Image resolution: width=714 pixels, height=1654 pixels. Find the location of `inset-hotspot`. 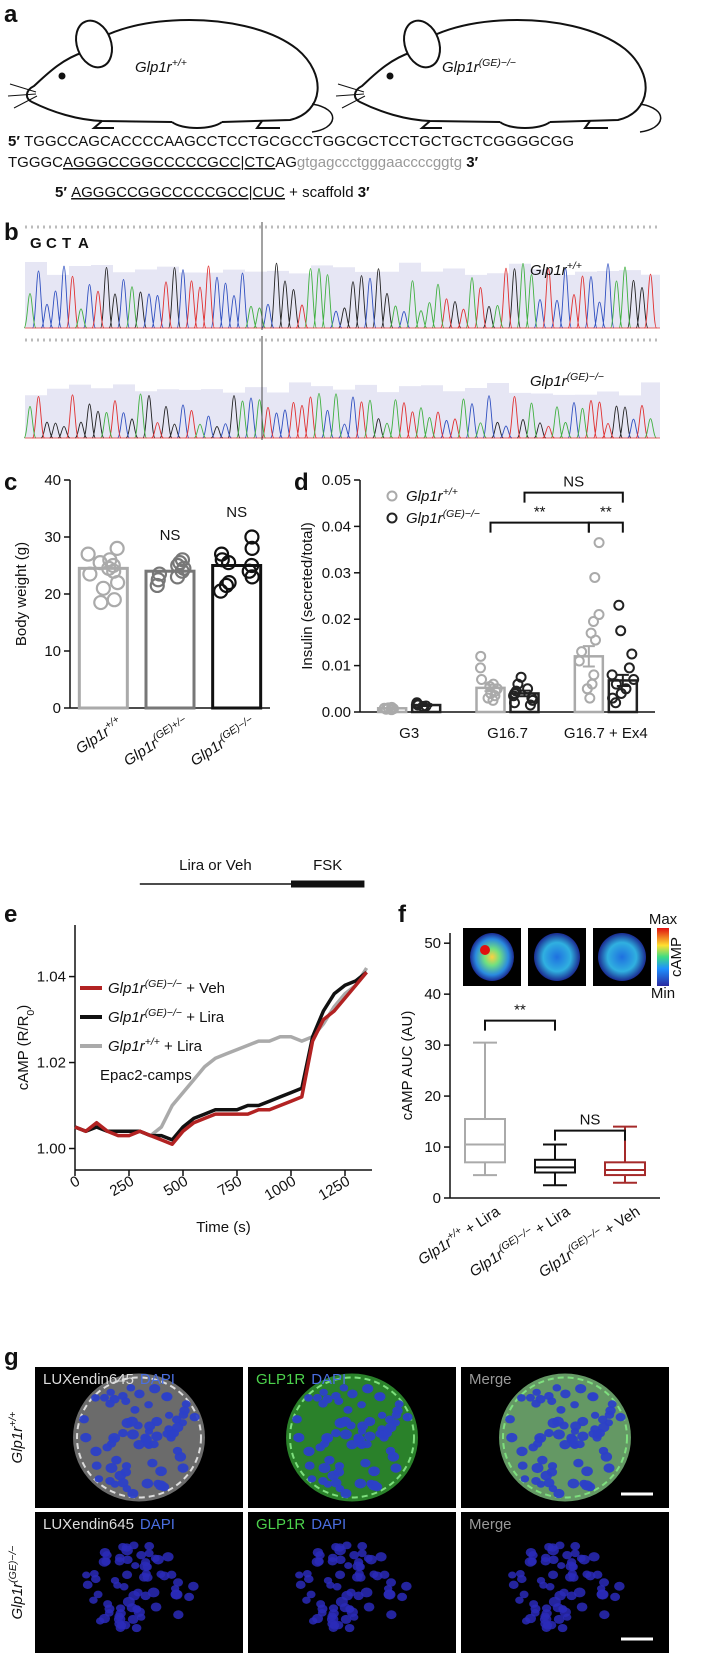

inset-hotspot is located at coordinates (485, 950).